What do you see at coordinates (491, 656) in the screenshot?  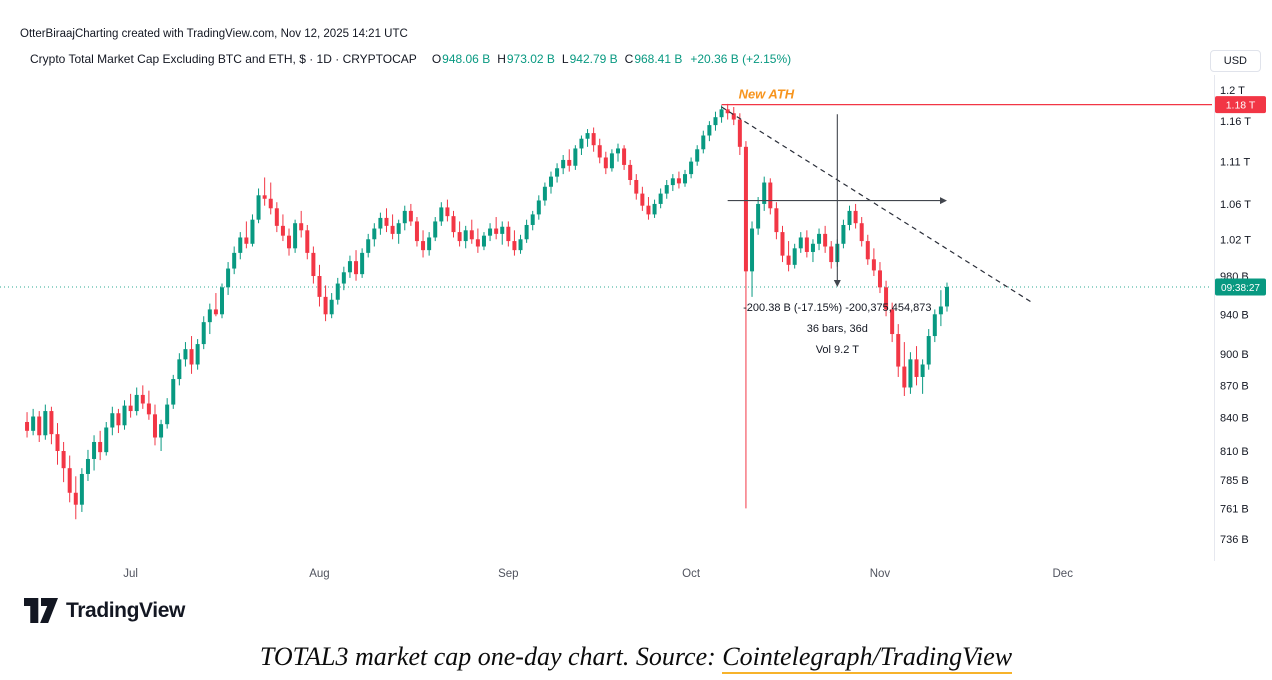 I see `caption-text: TOTAL3 market cap one-day chart. Source:` at bounding box center [491, 656].